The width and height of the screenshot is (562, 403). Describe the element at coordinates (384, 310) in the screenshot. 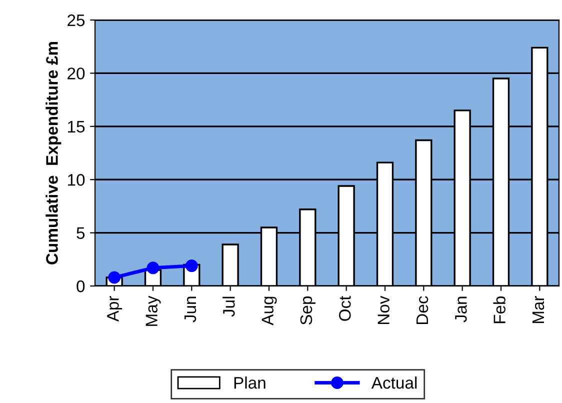

I see `x-tick-label: Nov` at that location.